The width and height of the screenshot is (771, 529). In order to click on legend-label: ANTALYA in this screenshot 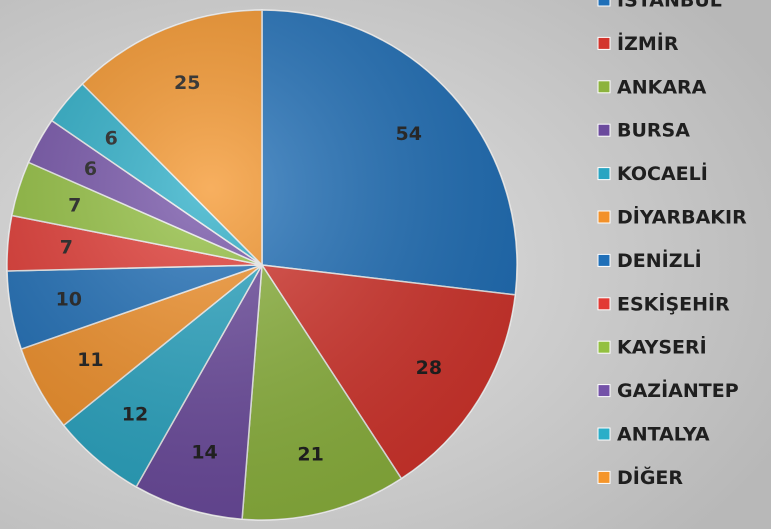, I will do `click(663, 435)`.